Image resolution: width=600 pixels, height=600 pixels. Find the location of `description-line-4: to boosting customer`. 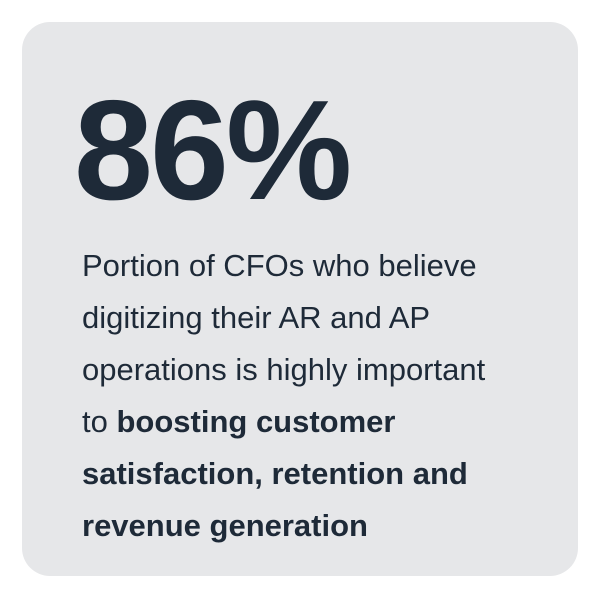

description-line-4: to boosting customer is located at coordinates (327, 422).